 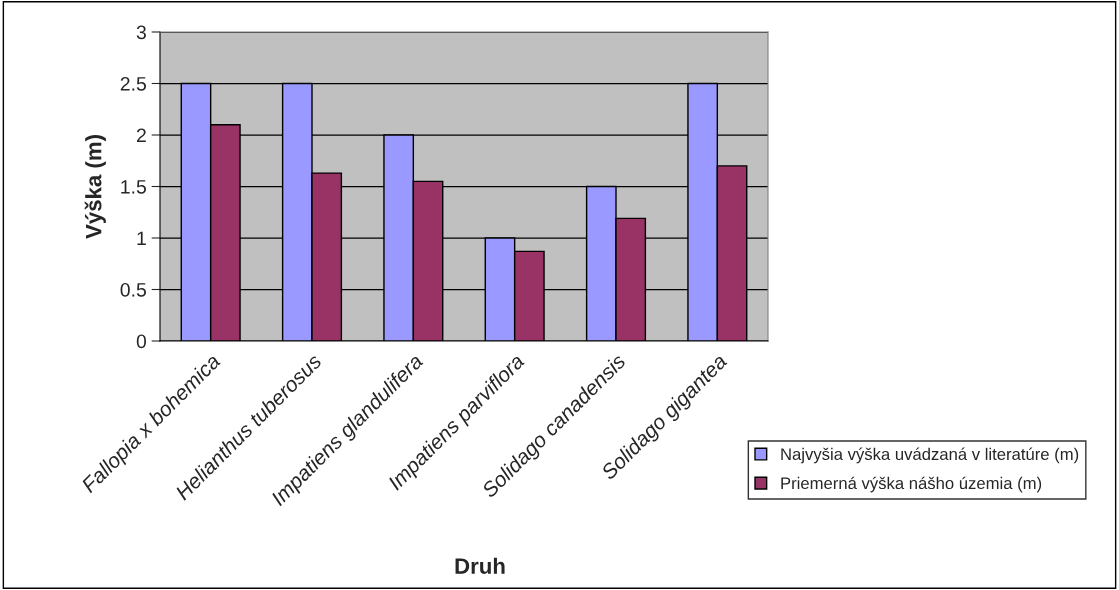 I want to click on y-axis-title: Výška (m), so click(x=95, y=187).